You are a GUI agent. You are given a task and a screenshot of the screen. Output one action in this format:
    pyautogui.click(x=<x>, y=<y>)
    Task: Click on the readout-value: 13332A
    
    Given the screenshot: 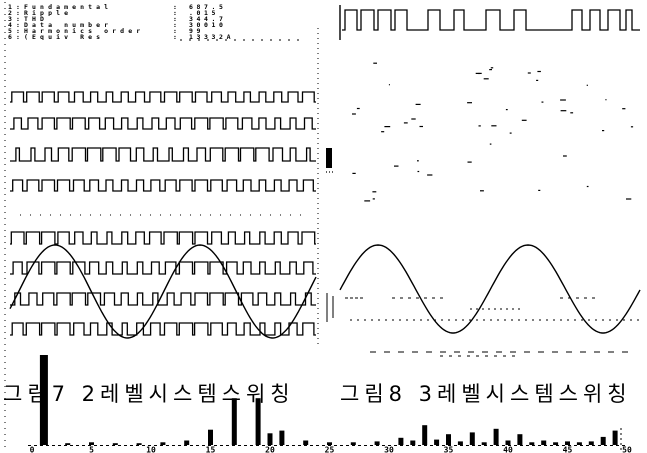 What is the action you would take?
    pyautogui.click(x=212, y=37)
    